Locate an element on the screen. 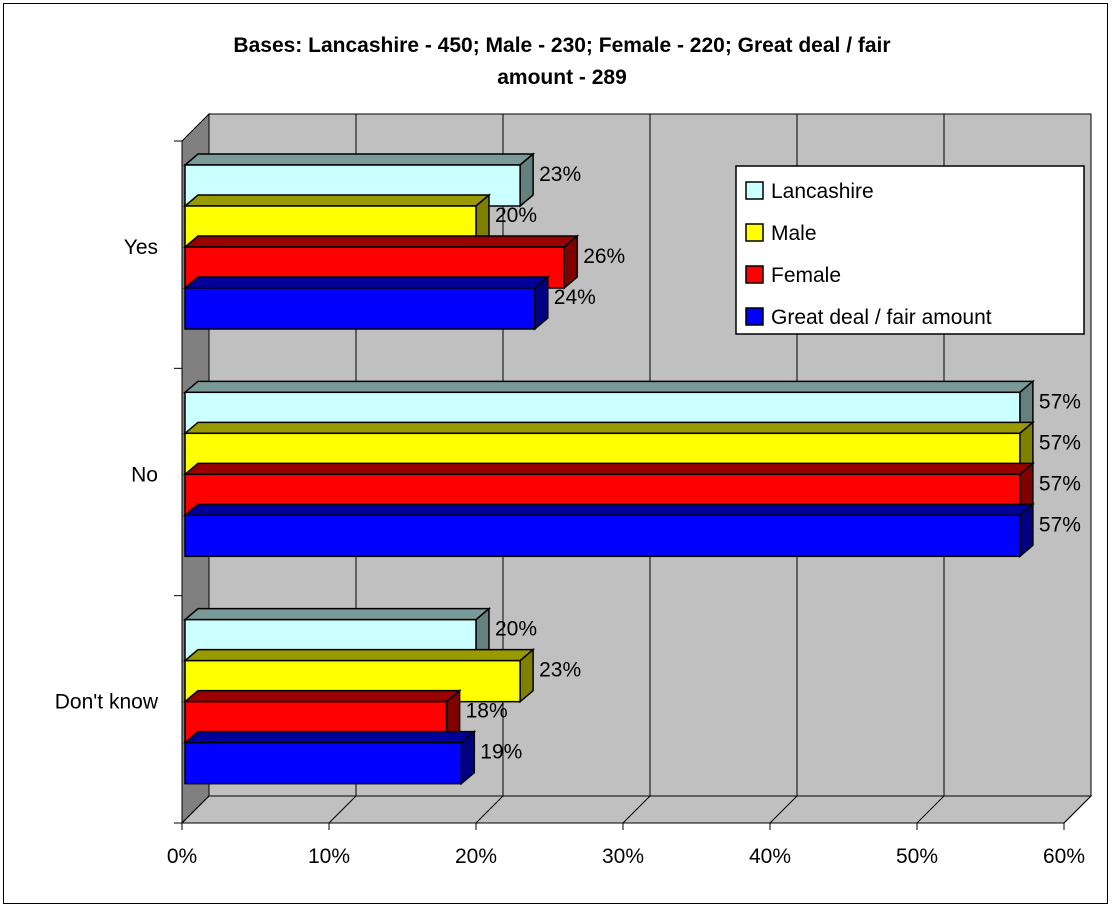 Image resolution: width=1113 pixels, height=908 pixels. category-label: Yes is located at coordinates (141, 247).